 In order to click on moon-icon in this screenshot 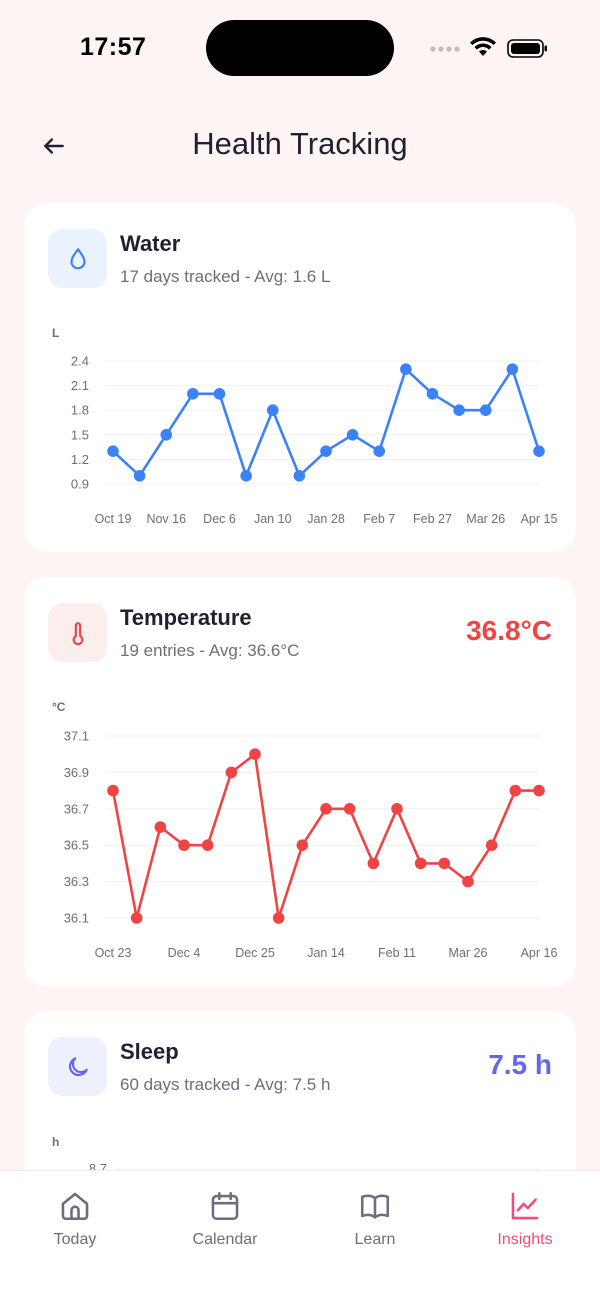, I will do `click(78, 1066)`.